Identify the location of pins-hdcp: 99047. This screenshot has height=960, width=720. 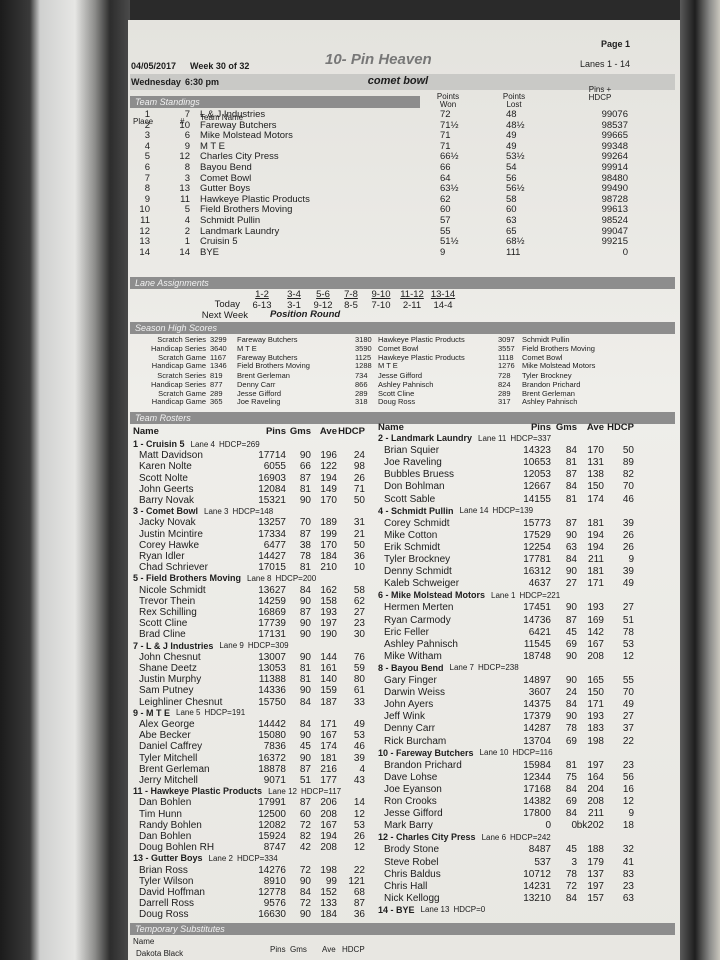
(614, 231).